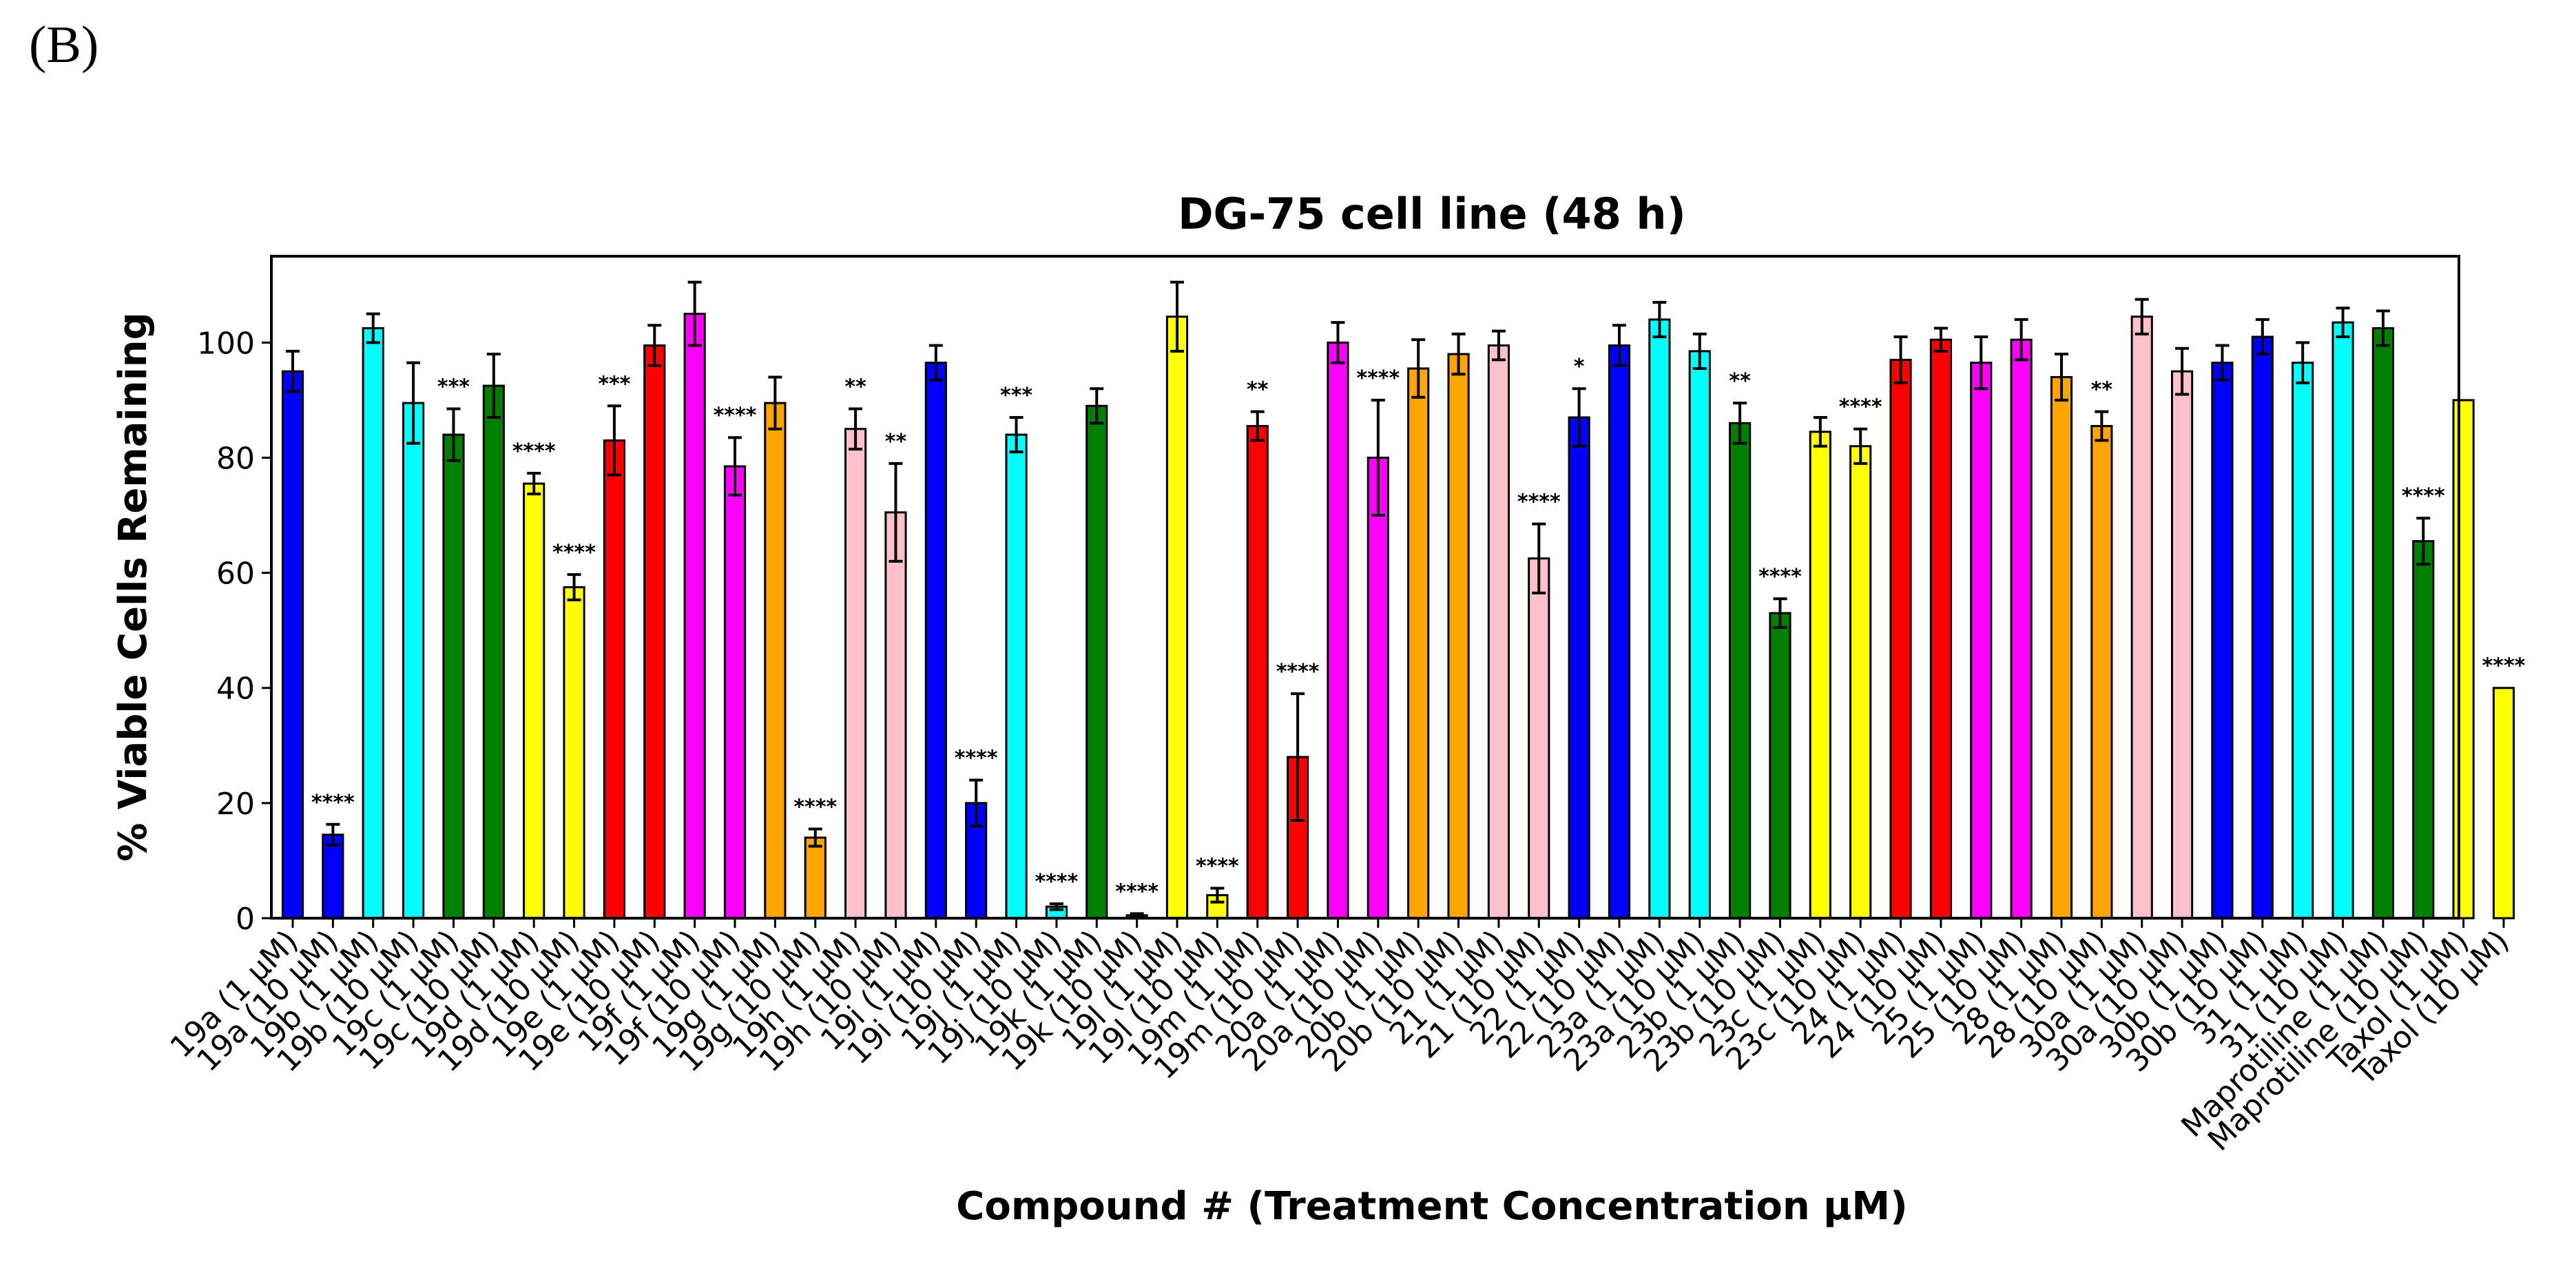 The width and height of the screenshot is (2576, 1275). Describe the element at coordinates (235, 458) in the screenshot. I see `y-tick-label: 80` at that location.